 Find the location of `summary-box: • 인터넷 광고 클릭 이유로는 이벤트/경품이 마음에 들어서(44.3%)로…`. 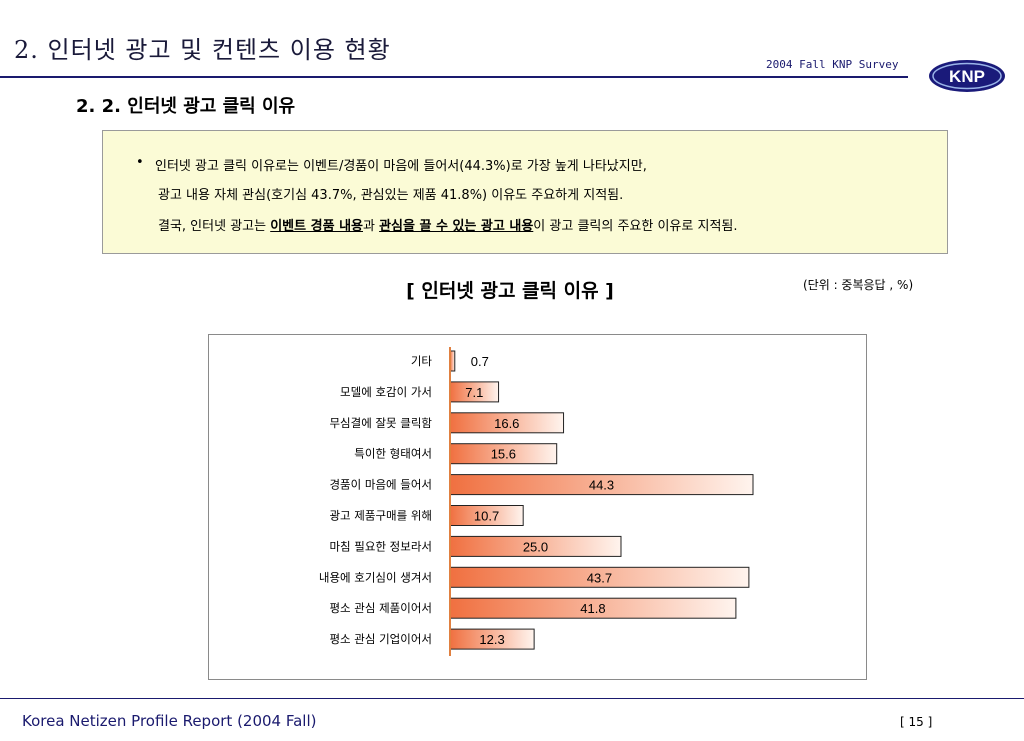

summary-box: • 인터넷 광고 클릭 이유로는 이벤트/경품이 마음에 들어서(44.3%)로… is located at coordinates (525, 192).